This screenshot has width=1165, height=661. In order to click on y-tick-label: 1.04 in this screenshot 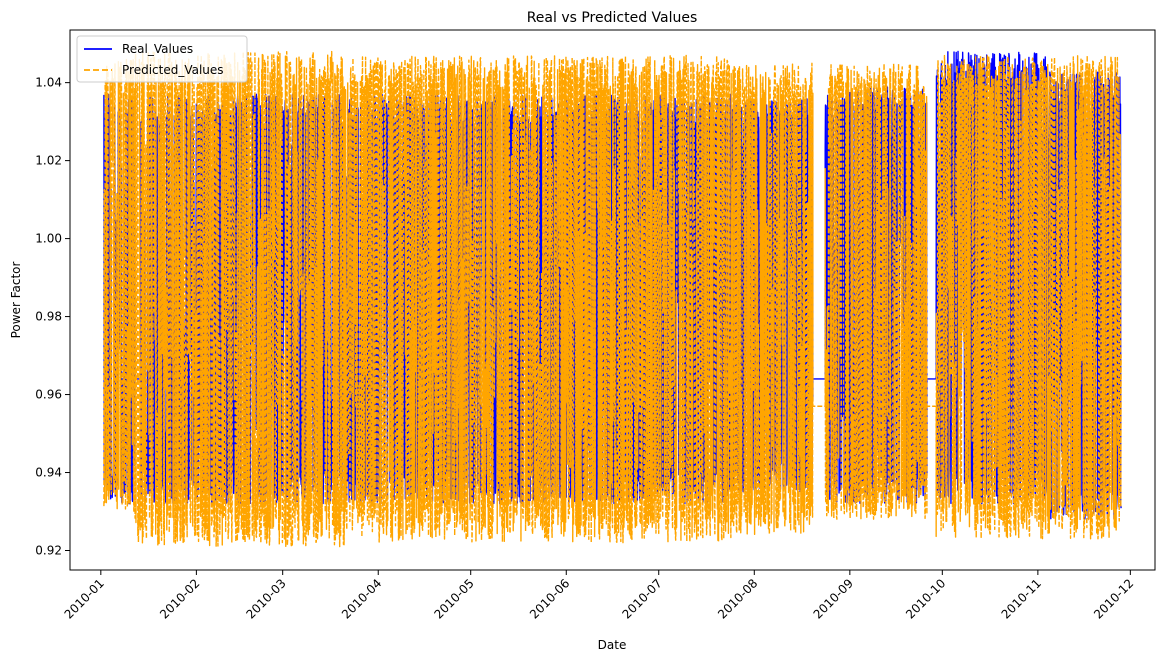, I will do `click(48, 83)`.